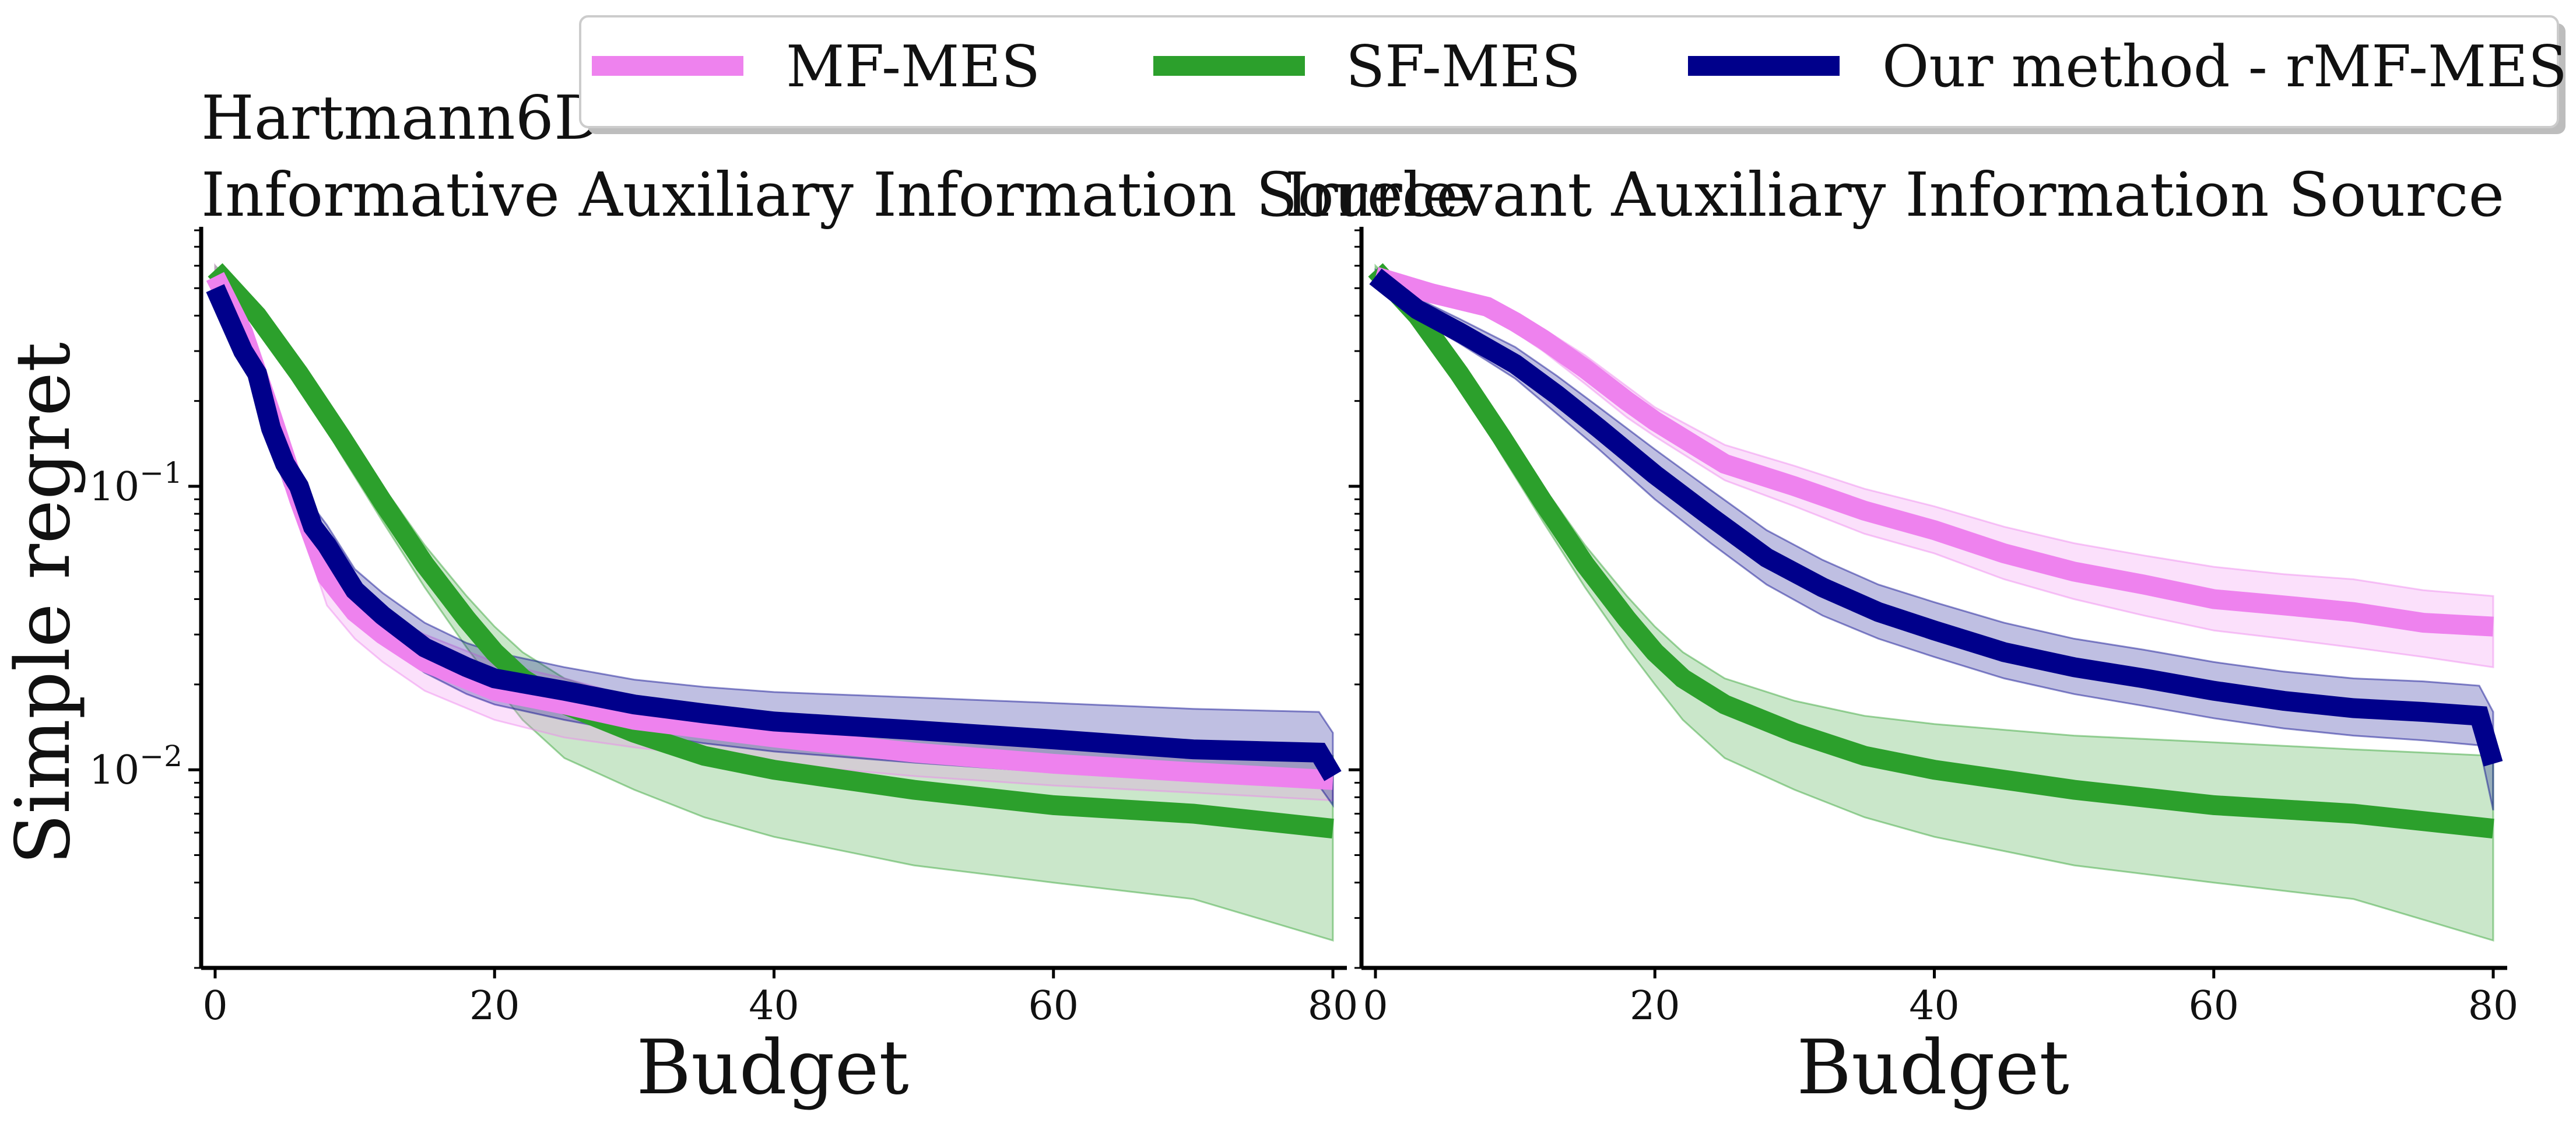  What do you see at coordinates (772, 1067) in the screenshot?
I see `panel-1-xlabel: Budget` at bounding box center [772, 1067].